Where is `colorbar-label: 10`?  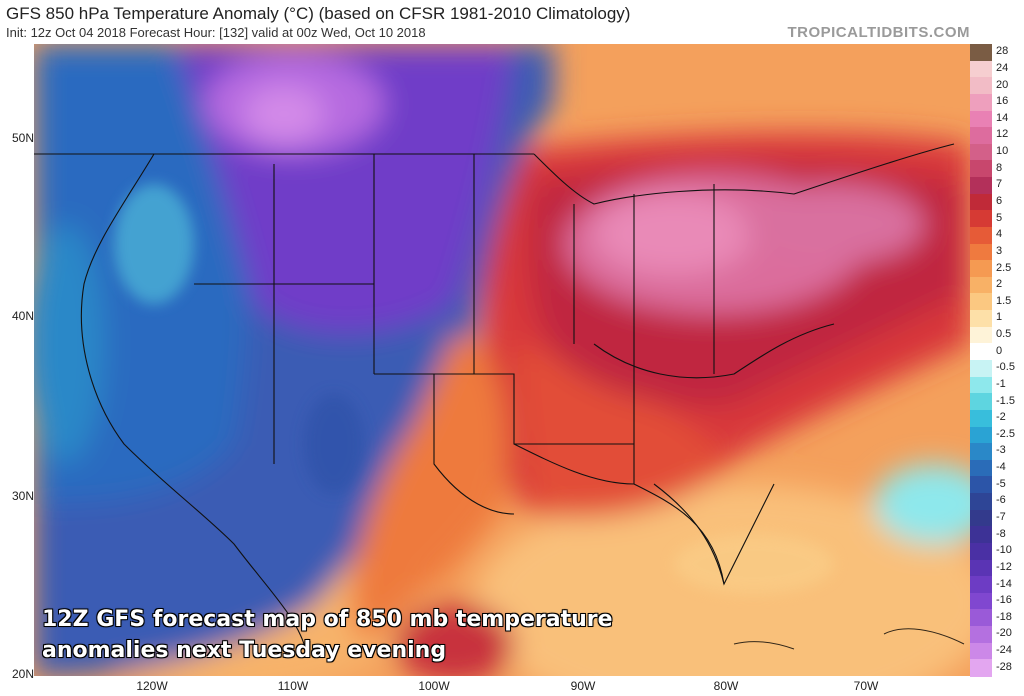 colorbar-label: 10 is located at coordinates (1002, 151).